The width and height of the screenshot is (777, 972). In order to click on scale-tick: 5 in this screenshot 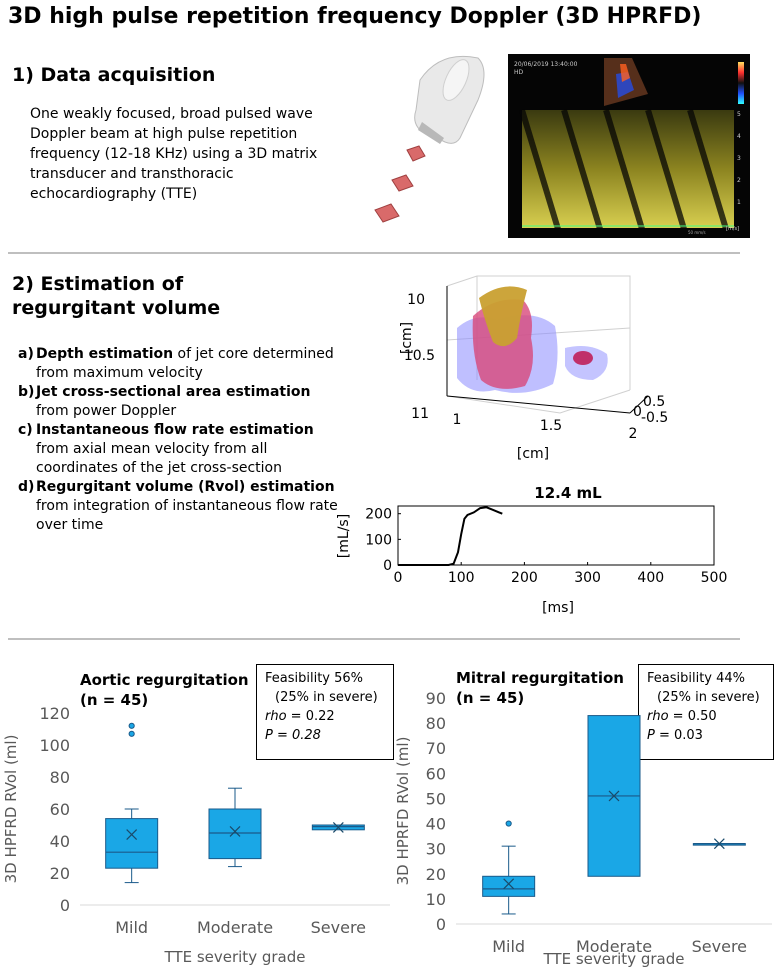, I will do `click(739, 114)`.